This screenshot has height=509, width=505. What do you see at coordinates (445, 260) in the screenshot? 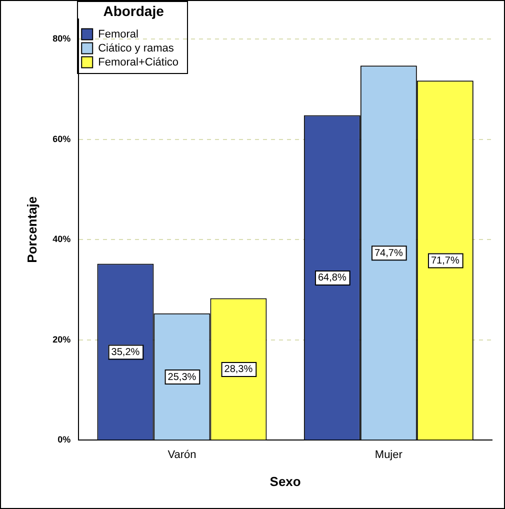
I see `data-label: 71,7%` at bounding box center [445, 260].